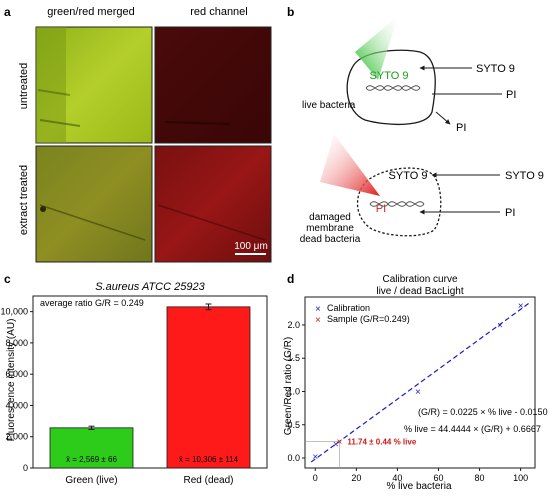  I want to click on chart-d-ytick-label: 1.5, so click(293, 358).